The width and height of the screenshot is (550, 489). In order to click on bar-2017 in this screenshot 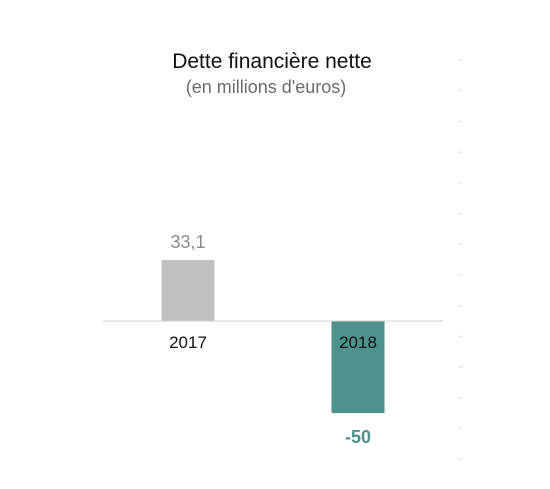, I will do `click(188, 290)`.